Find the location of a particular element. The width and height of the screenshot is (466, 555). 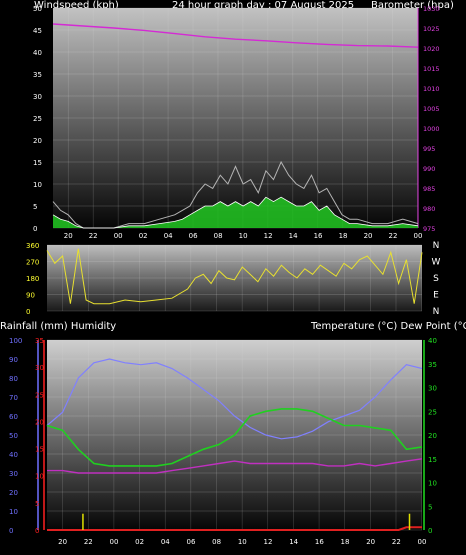

temperature-x-tick: 14 is located at coordinates (293, 542).